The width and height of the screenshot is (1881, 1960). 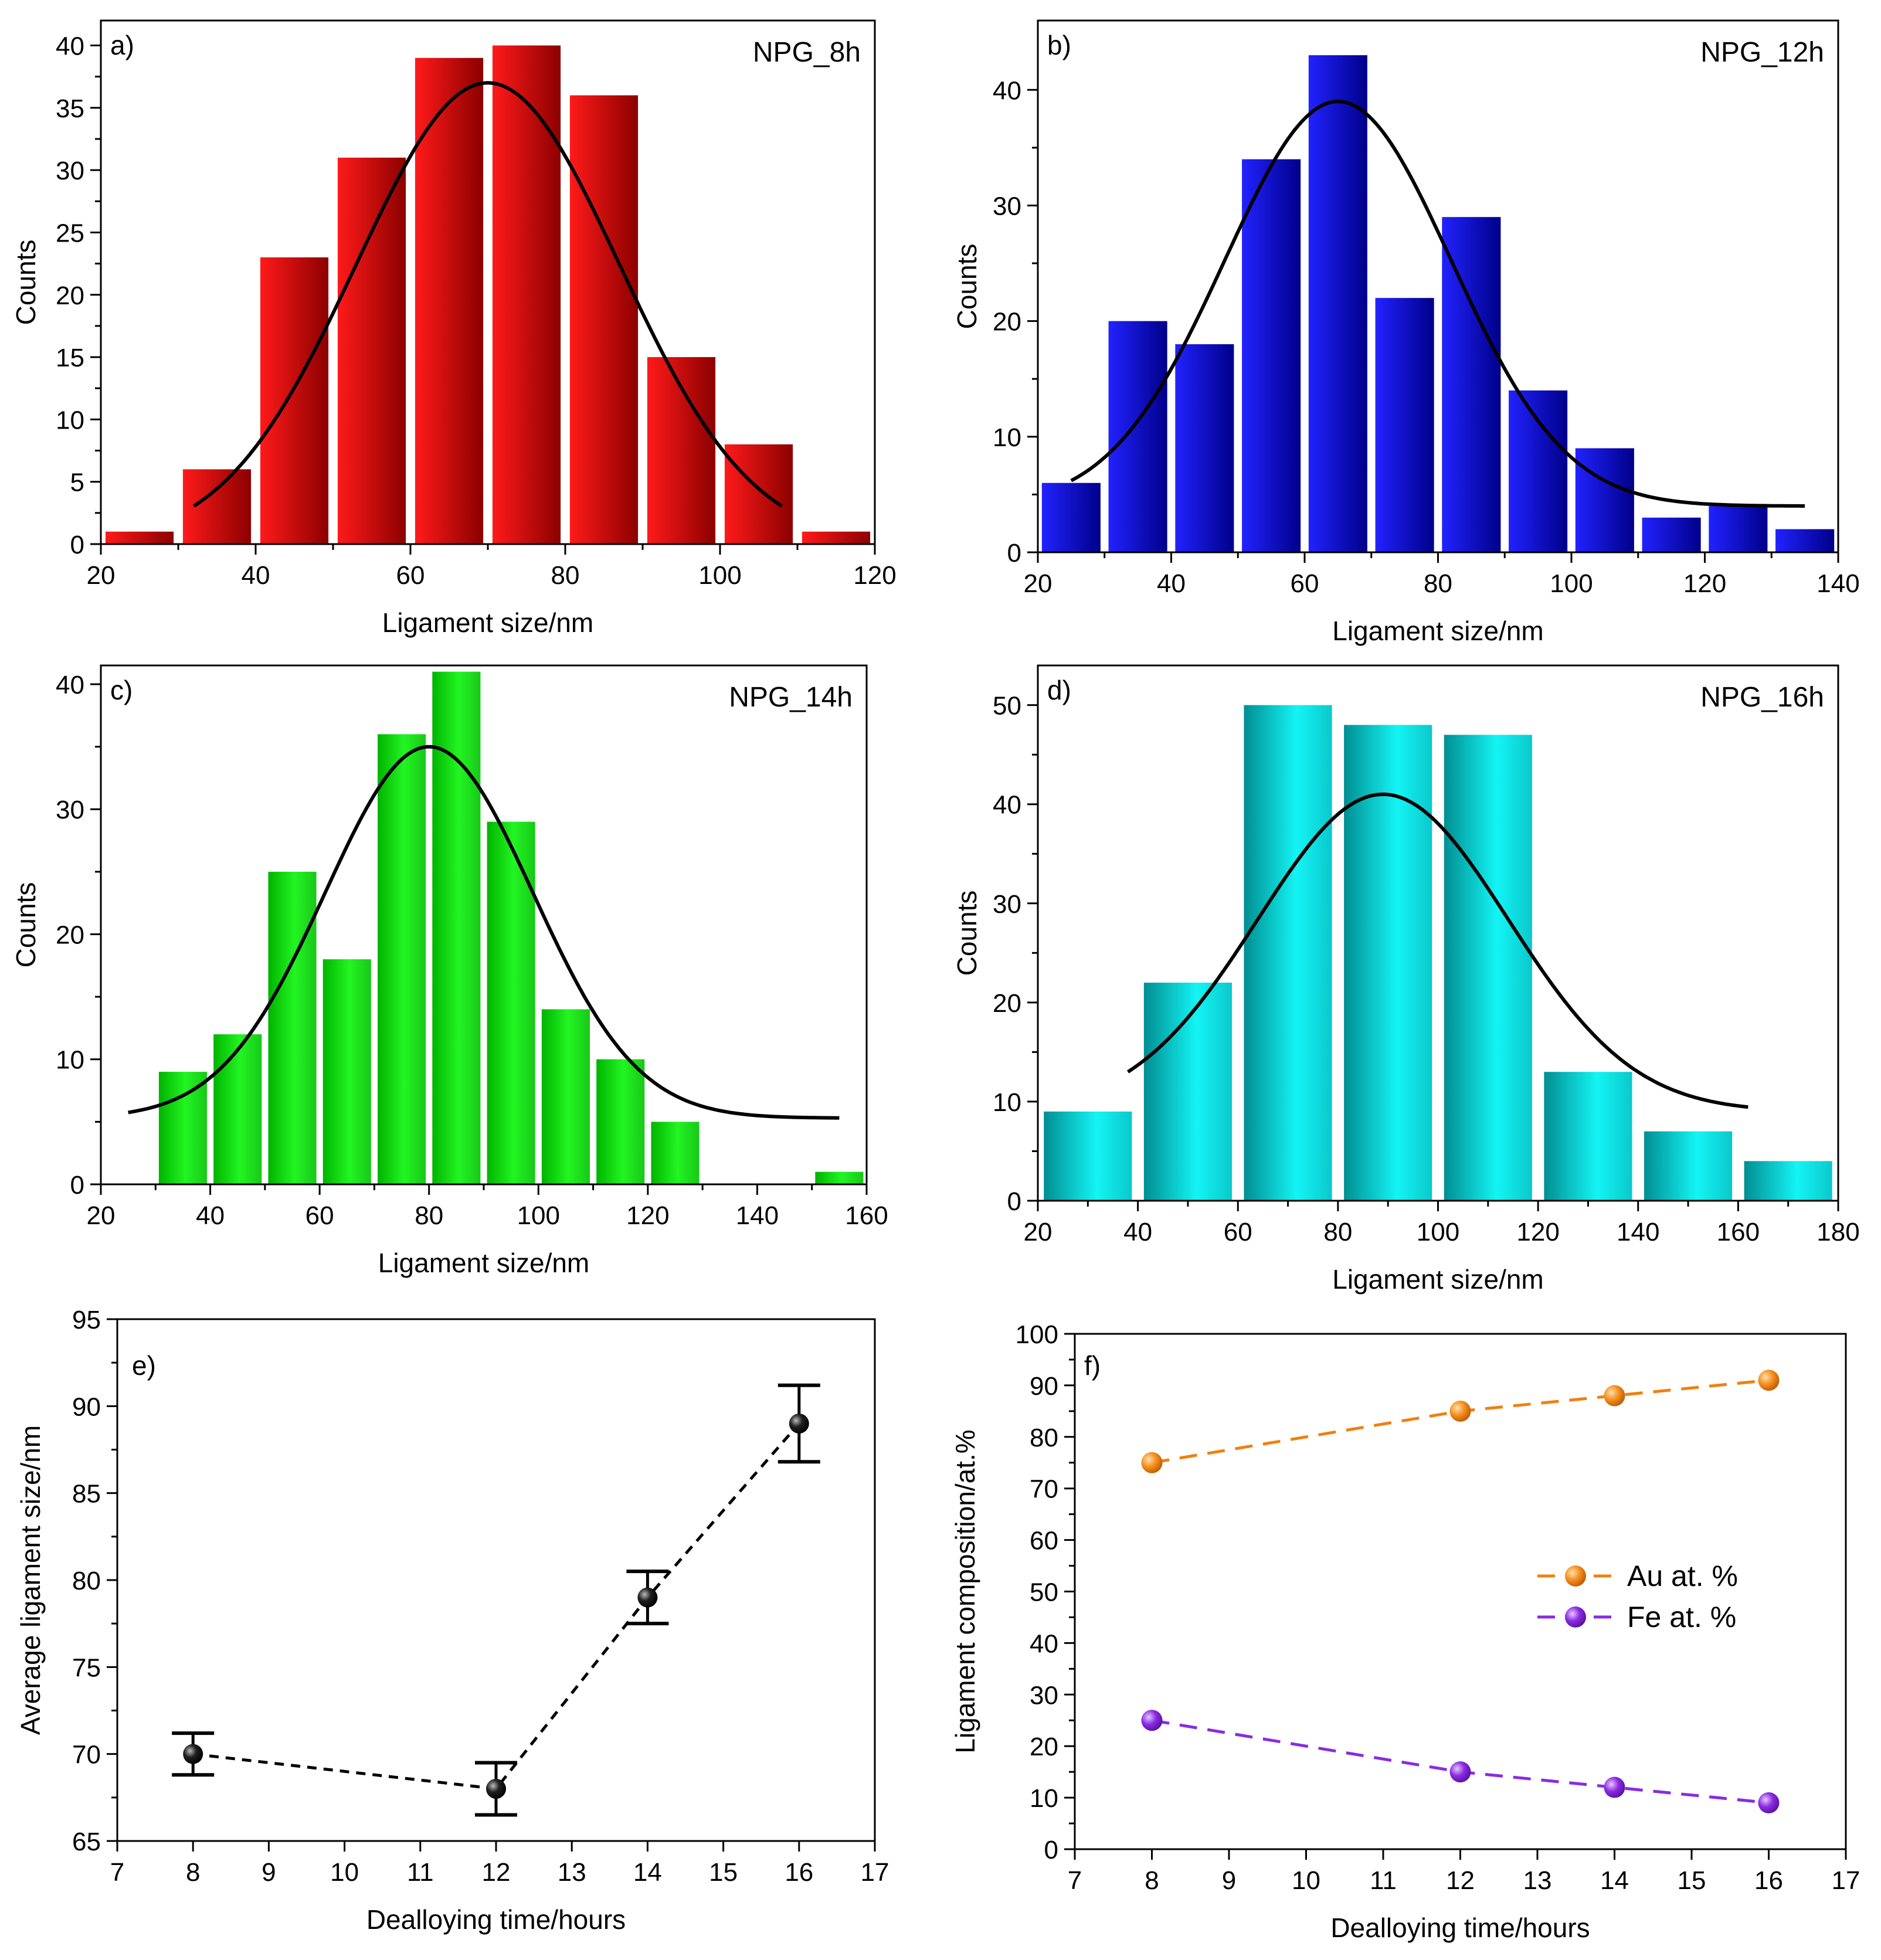 What do you see at coordinates (1007, 206) in the screenshot?
I see `y-tick-label-b-3: 30` at bounding box center [1007, 206].